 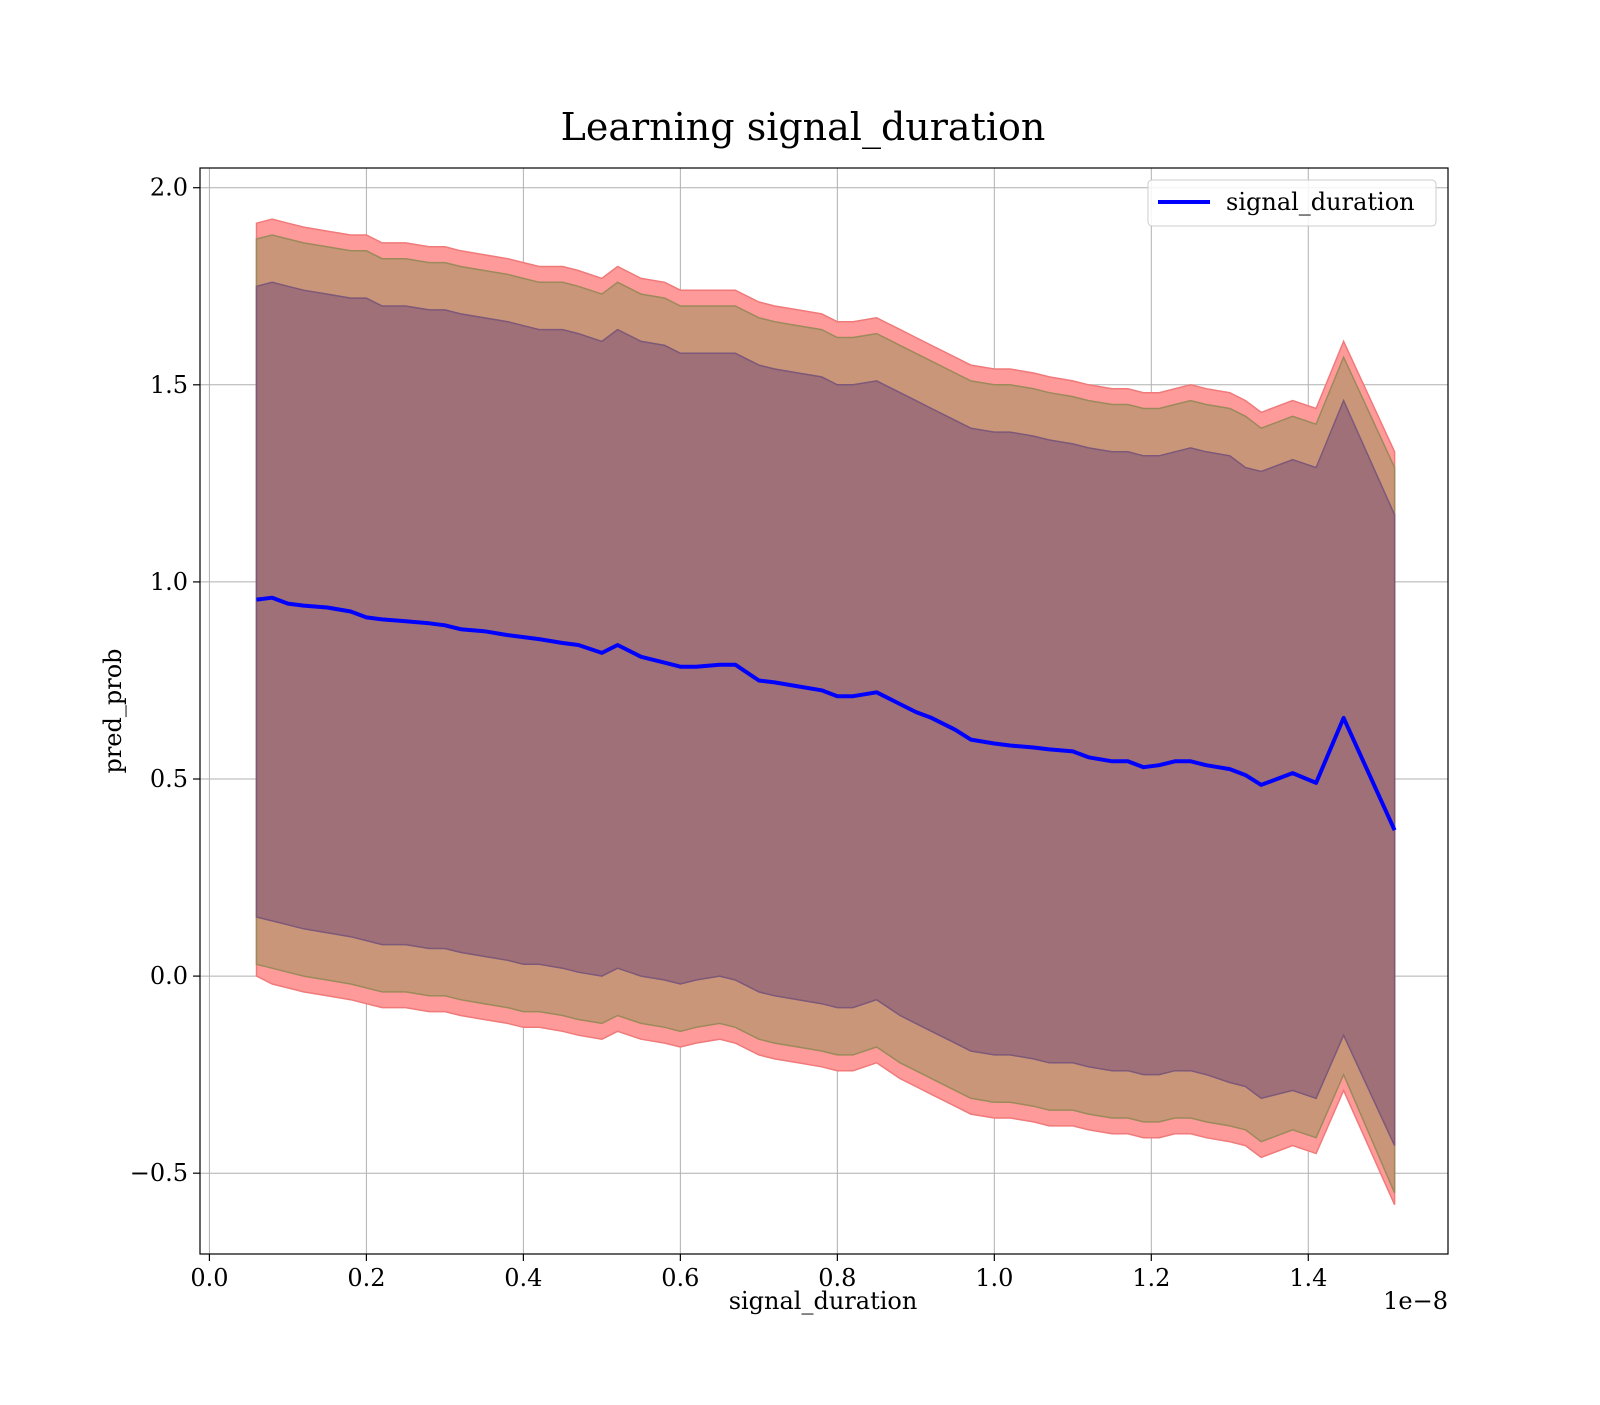 What do you see at coordinates (209, 1278) in the screenshot?
I see `x-tick-label: 0.0` at bounding box center [209, 1278].